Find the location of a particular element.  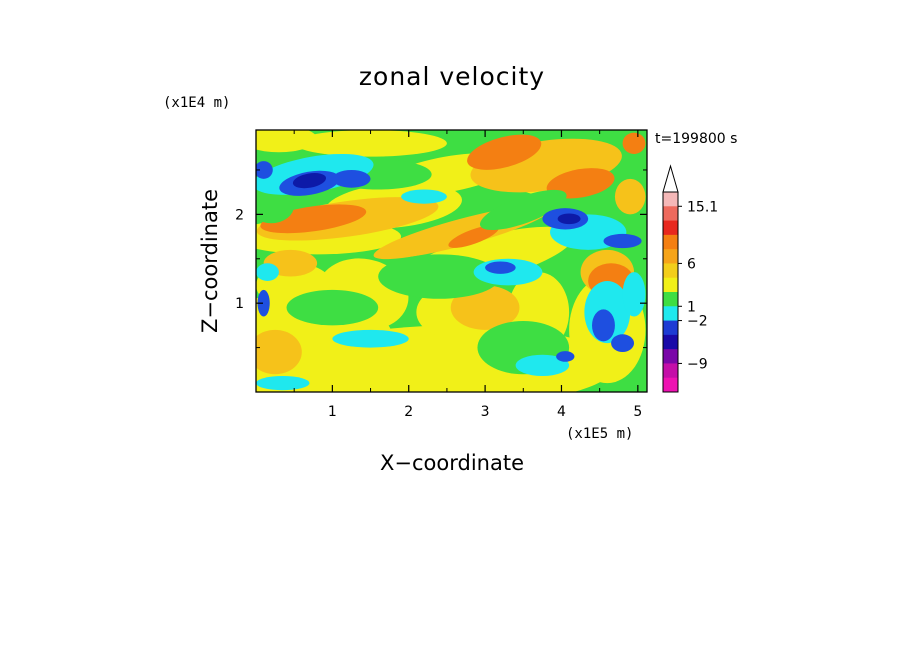

colorbar-frame is located at coordinates (670, 292).